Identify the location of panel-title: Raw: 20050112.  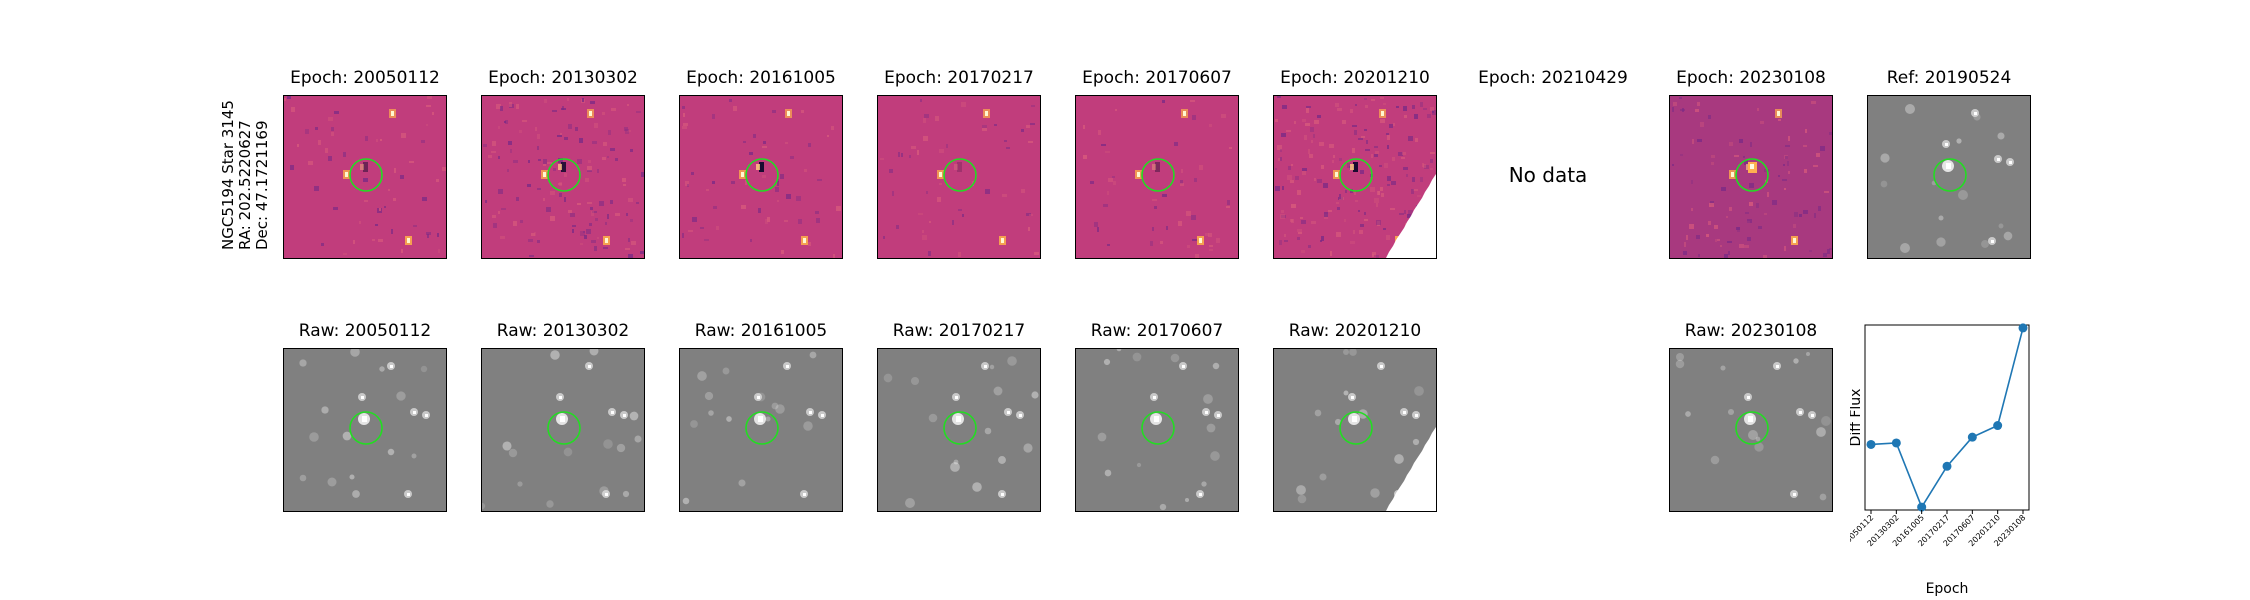
(365, 331).